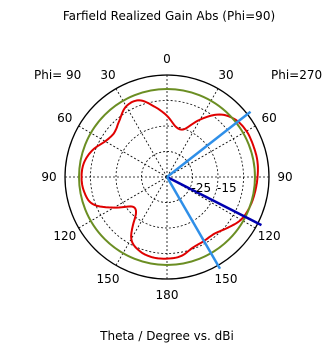 The height and width of the screenshot is (354, 322). I want to click on angle-label-240: 120, so click(64, 236).